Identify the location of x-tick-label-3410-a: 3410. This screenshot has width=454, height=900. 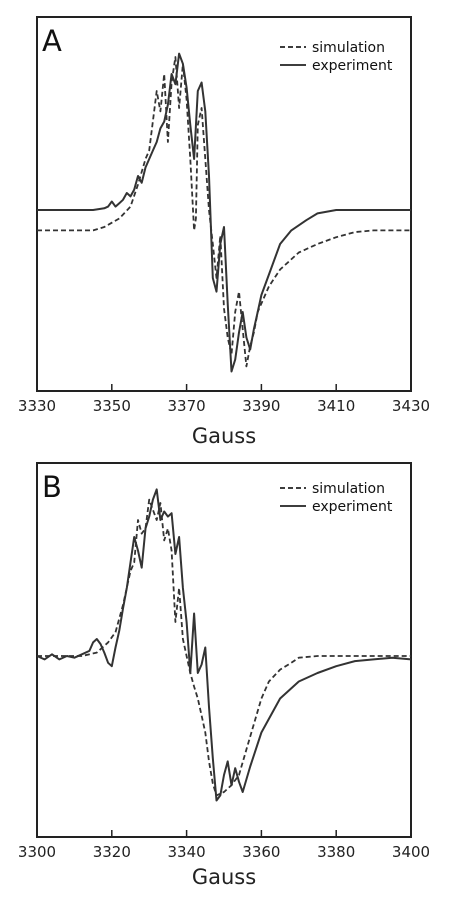
(336, 406).